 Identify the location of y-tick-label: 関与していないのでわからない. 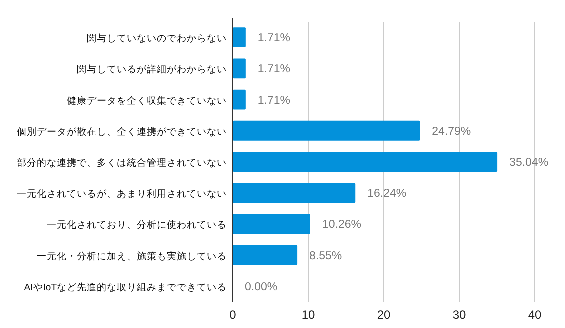
(157, 38).